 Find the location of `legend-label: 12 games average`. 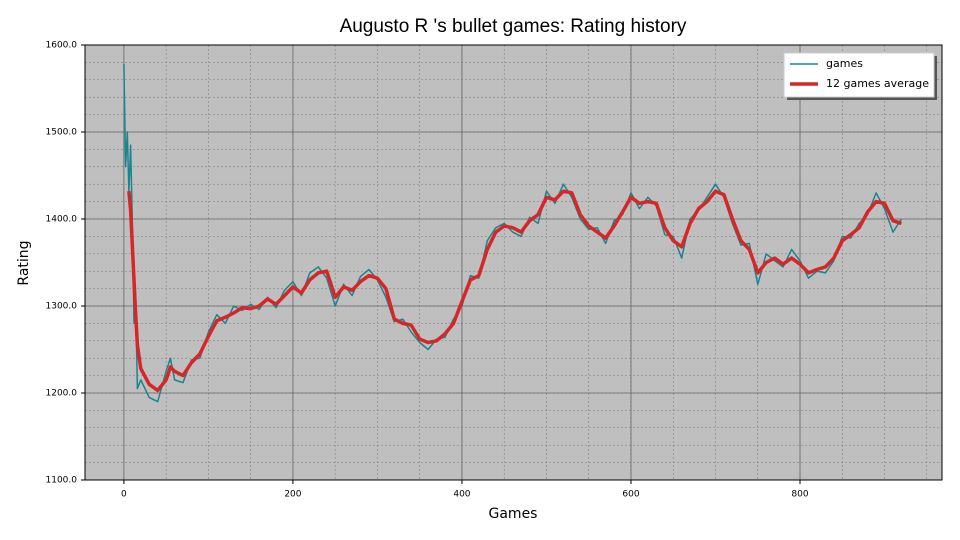

legend-label: 12 games average is located at coordinates (877, 83).